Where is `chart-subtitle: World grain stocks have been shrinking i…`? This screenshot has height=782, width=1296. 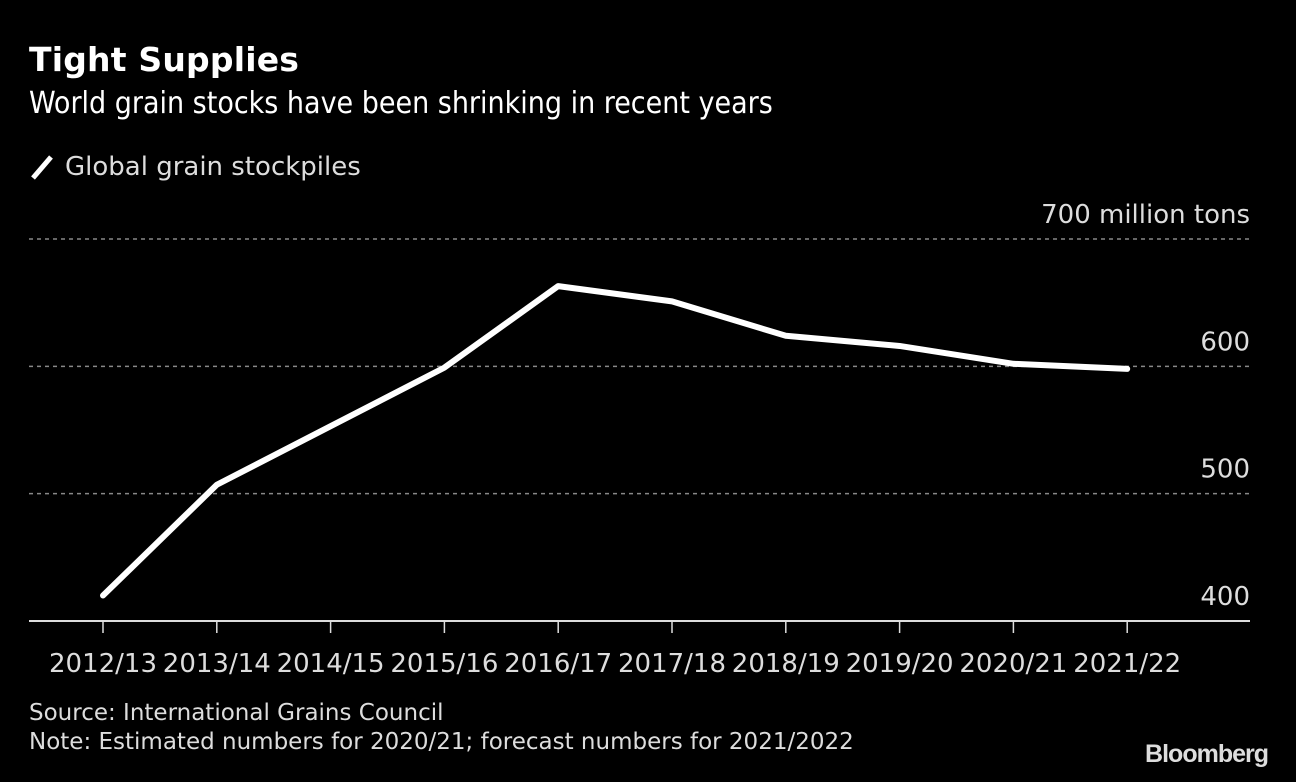
chart-subtitle: World grain stocks have been shrinking i… is located at coordinates (401, 103).